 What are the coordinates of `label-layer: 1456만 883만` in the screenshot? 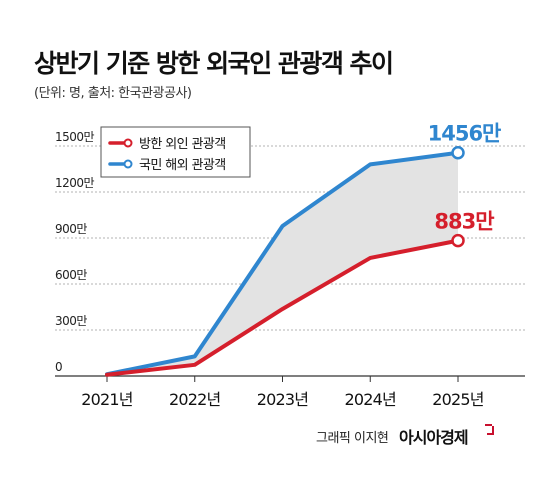 It's located at (465, 178).